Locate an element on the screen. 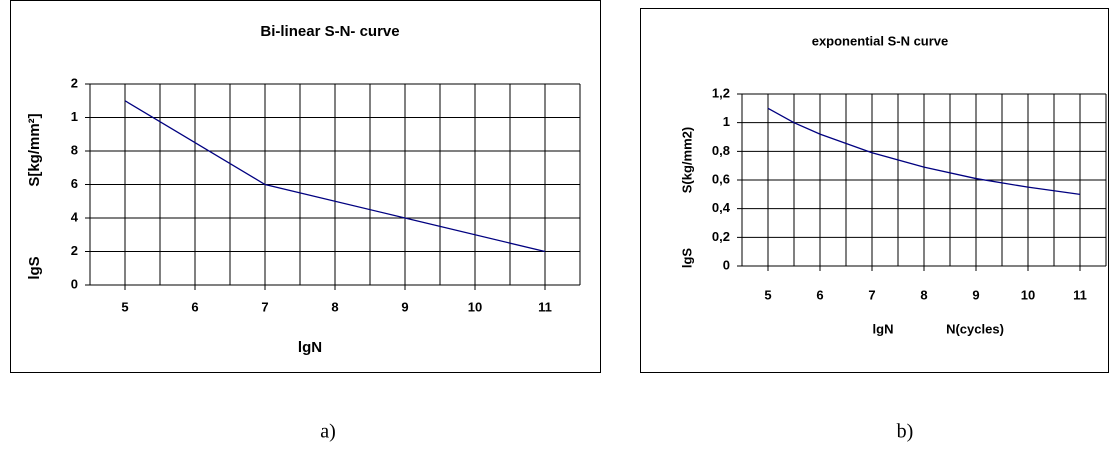 This screenshot has height=453, width=1118. y-tick-label: 1,2 is located at coordinates (721, 92).